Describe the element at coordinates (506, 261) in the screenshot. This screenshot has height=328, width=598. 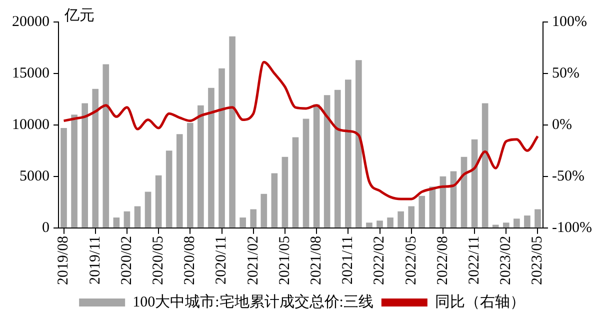
I see `x-tick-label: 2023/02` at that location.